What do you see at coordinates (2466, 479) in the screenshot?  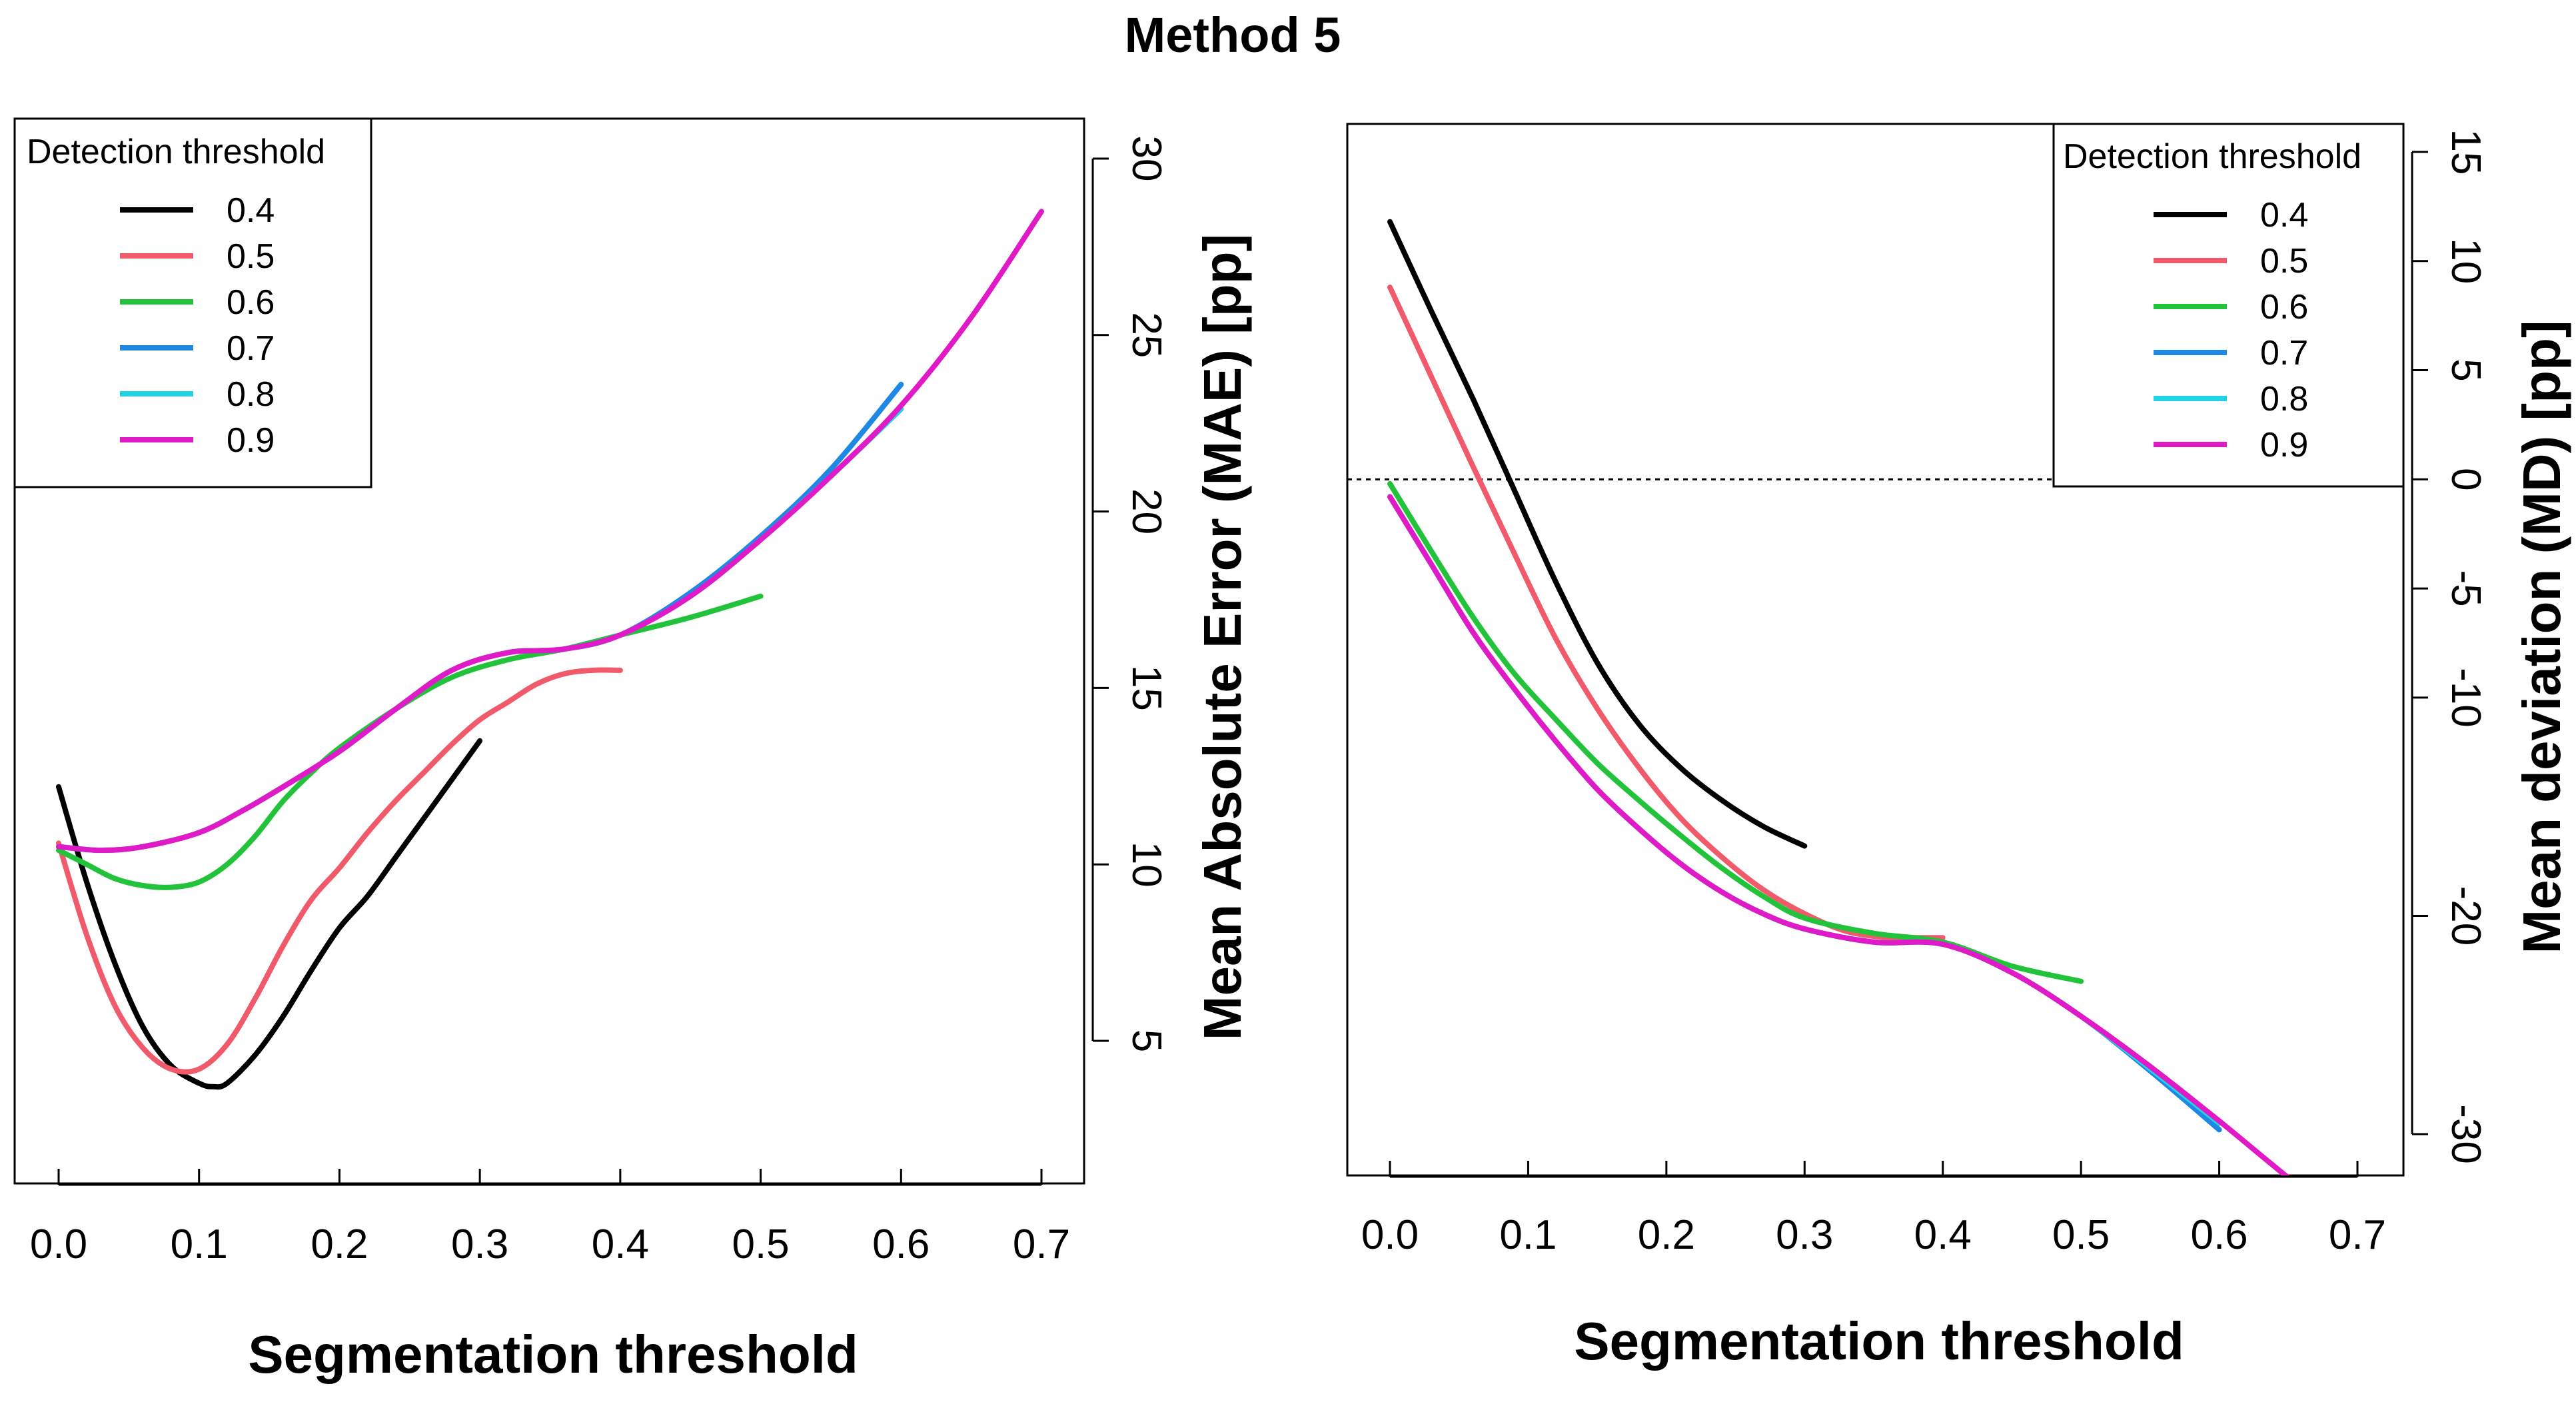 I see `y-tick-label: 0` at bounding box center [2466, 479].